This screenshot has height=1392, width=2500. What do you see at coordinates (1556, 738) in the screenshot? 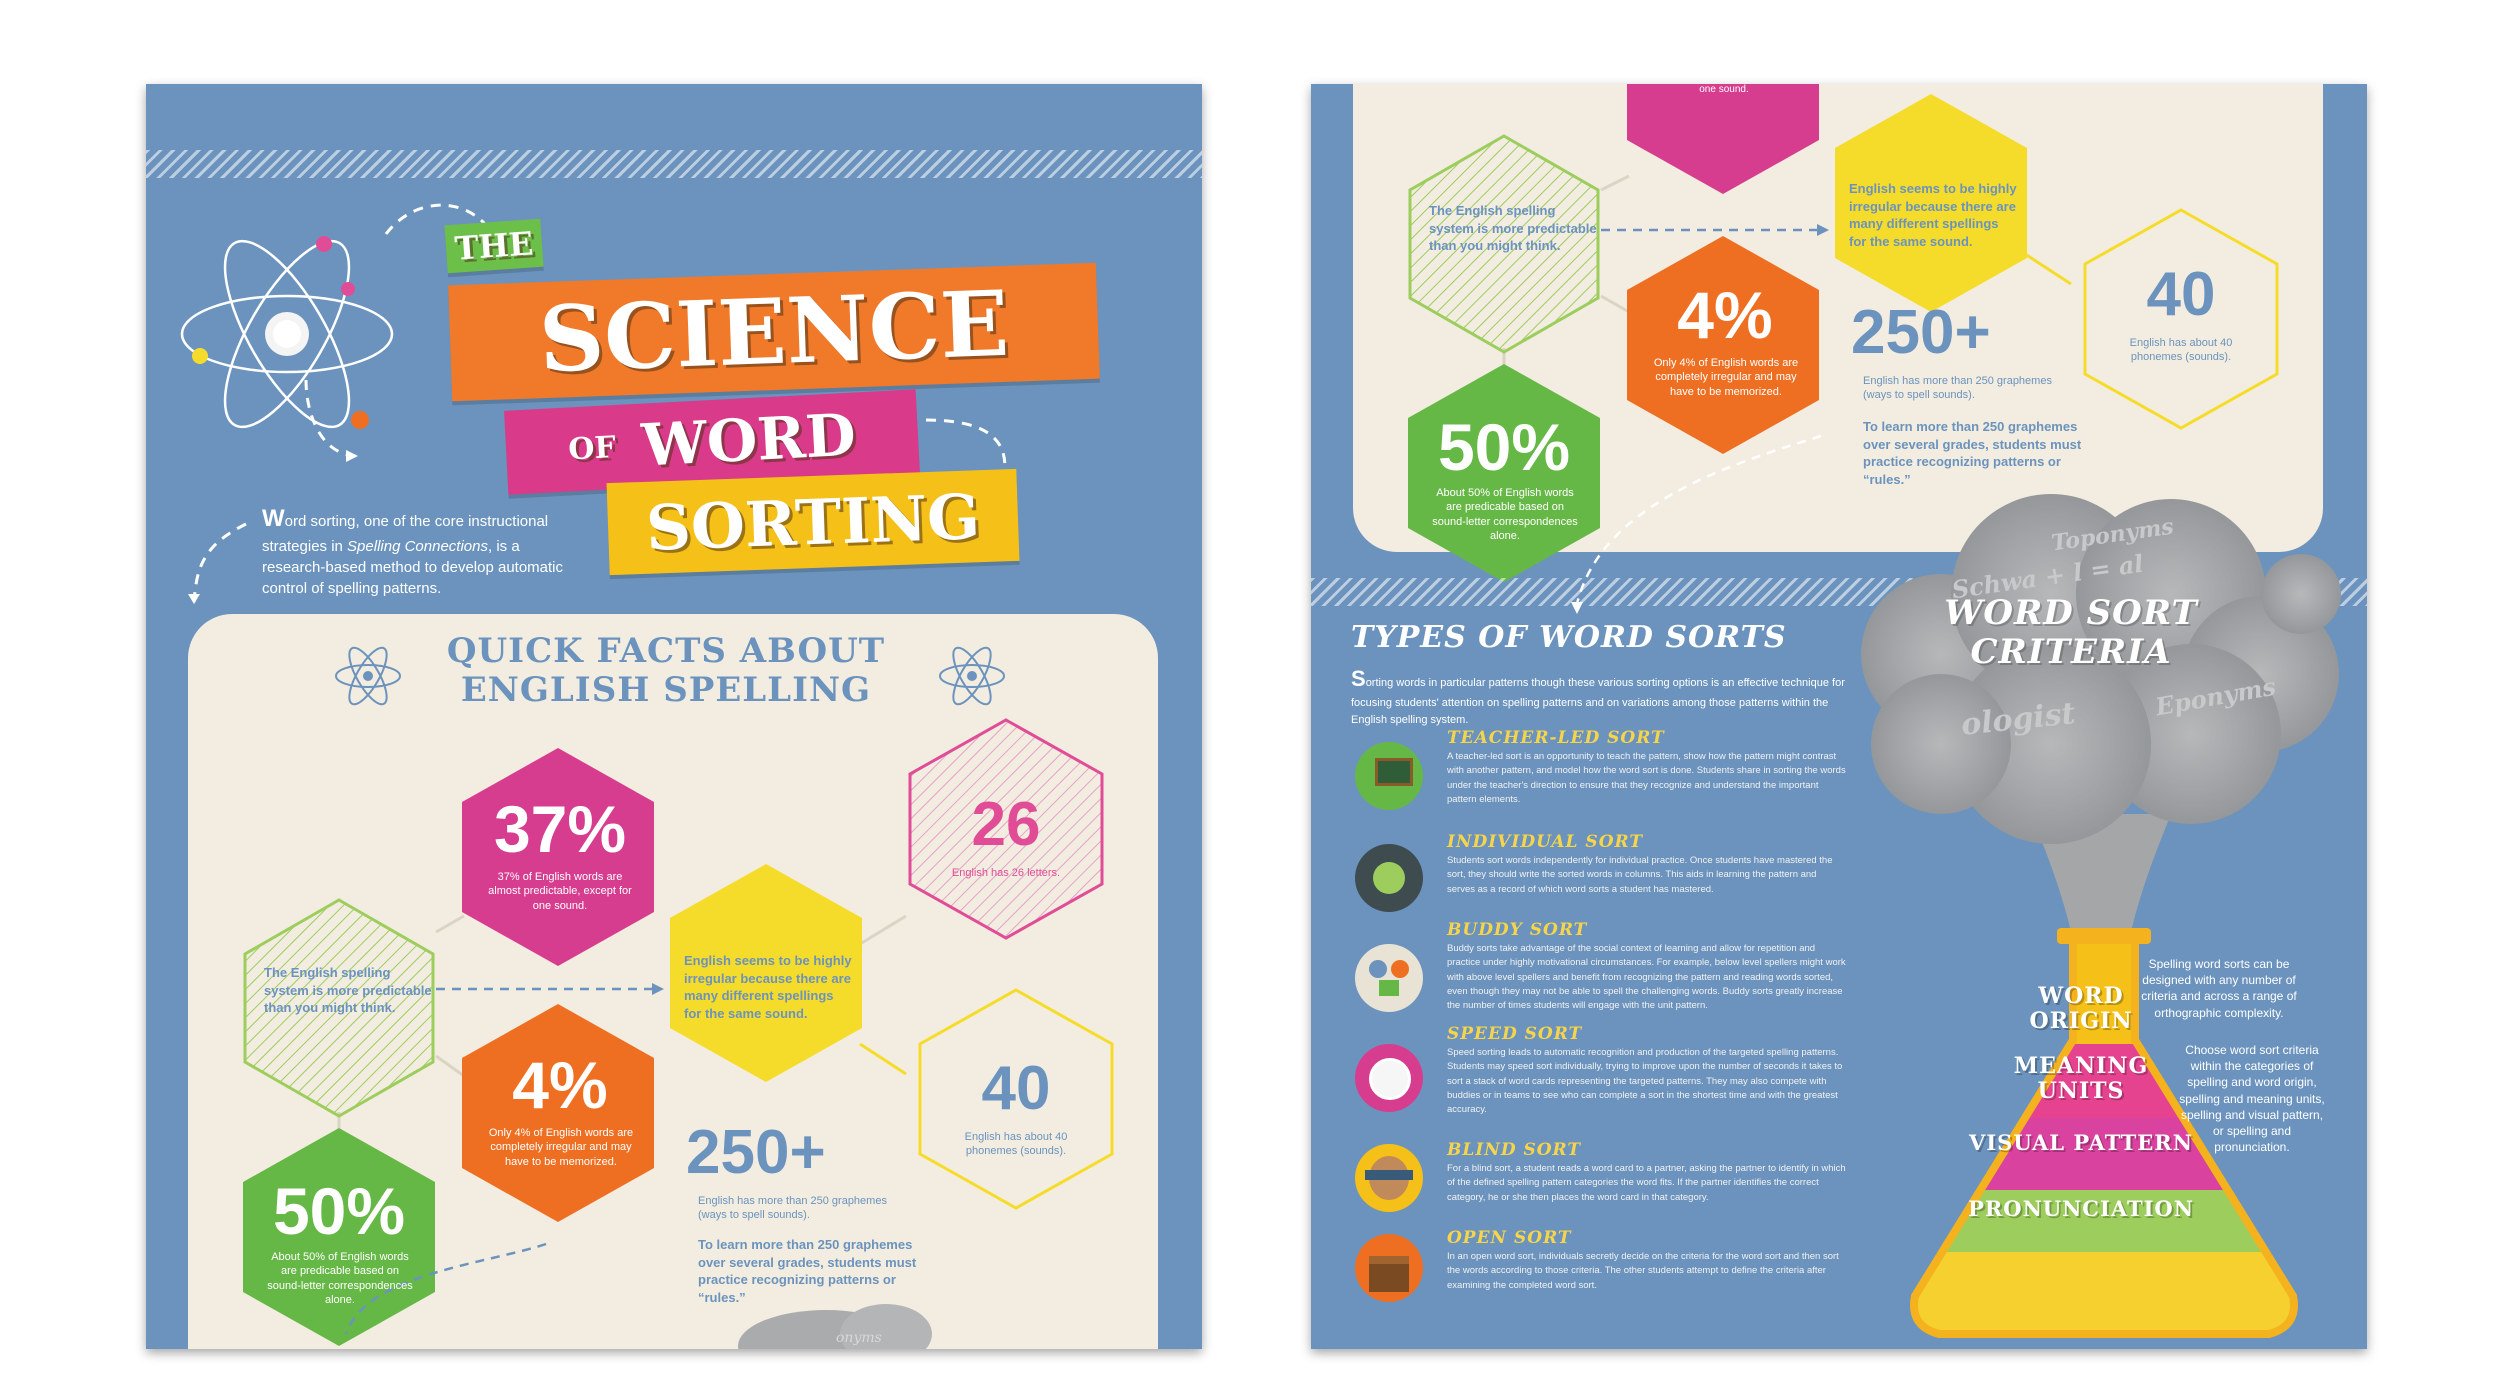
I see `sort-title-teacher-led: TEACHER-LED SORT` at bounding box center [1556, 738].